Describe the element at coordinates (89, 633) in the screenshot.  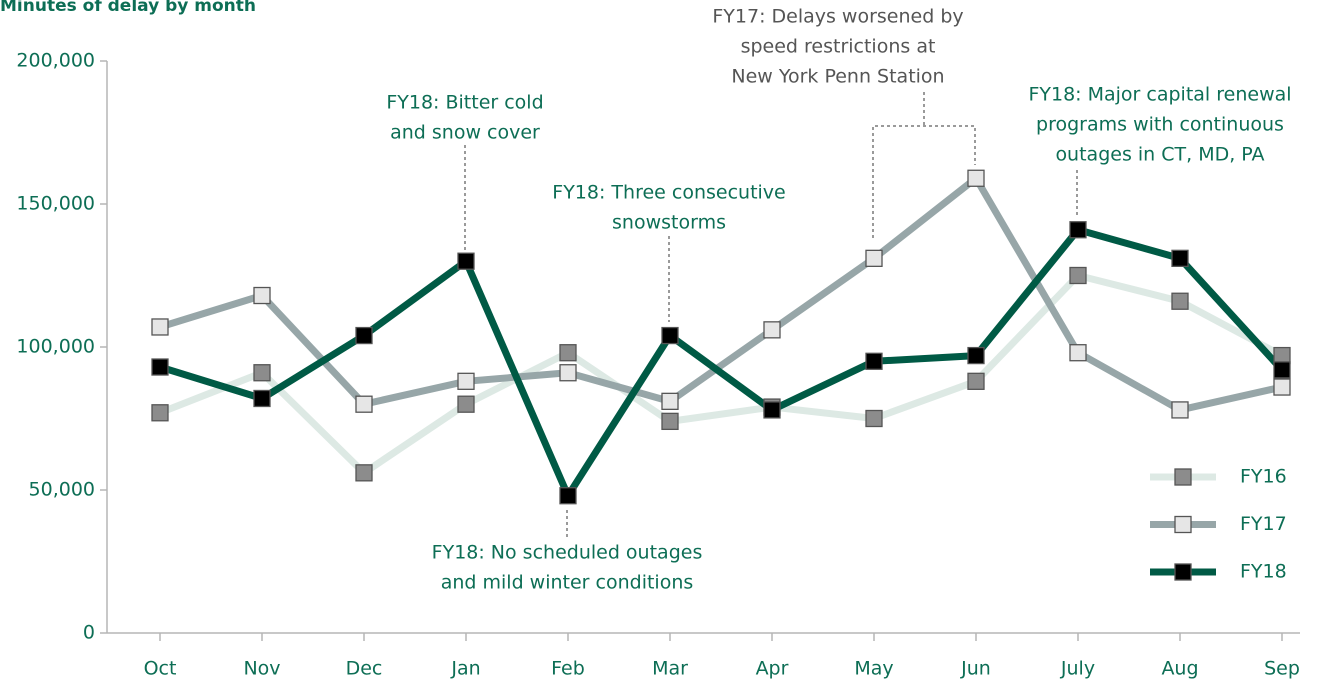
I see `y-tick-label: 0` at that location.